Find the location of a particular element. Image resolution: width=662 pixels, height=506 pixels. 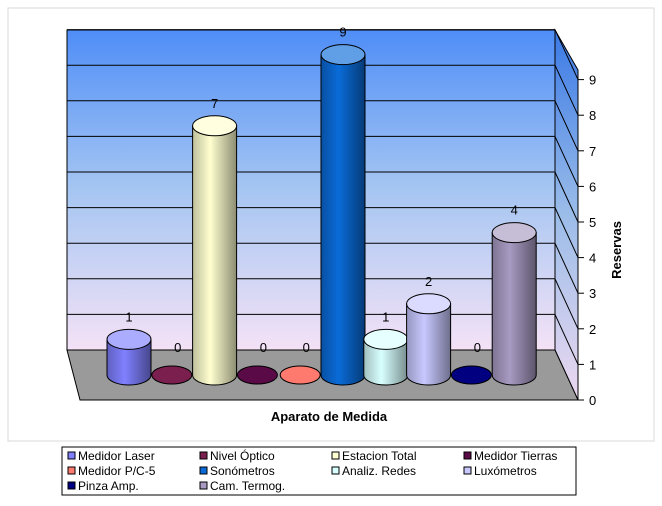

y-tick-label: 7 is located at coordinates (592, 151).